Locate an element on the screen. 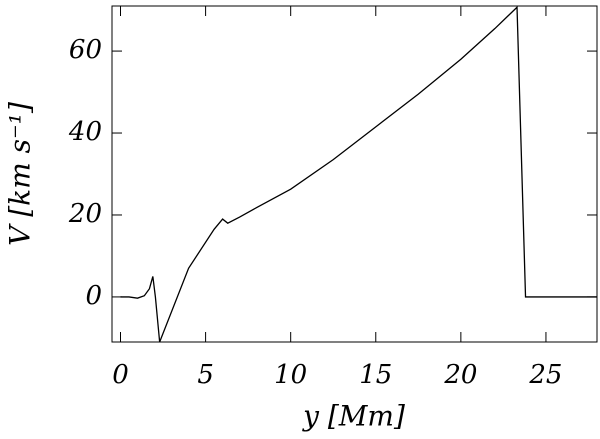 The height and width of the screenshot is (439, 600). x-tick-label: 10 is located at coordinates (290, 375).